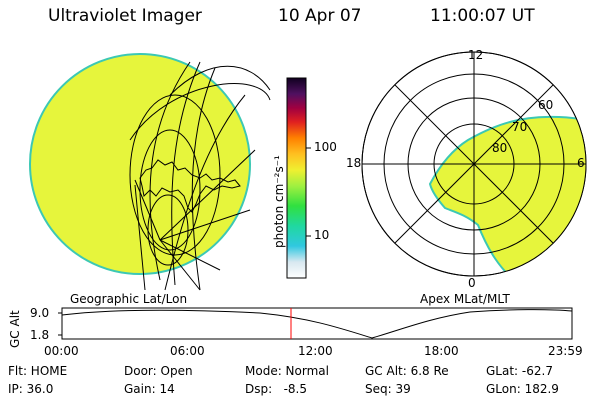 The width and height of the screenshot is (600, 400). Describe the element at coordinates (287, 371) in the screenshot. I see `mode-status: Mode: Normal` at that location.